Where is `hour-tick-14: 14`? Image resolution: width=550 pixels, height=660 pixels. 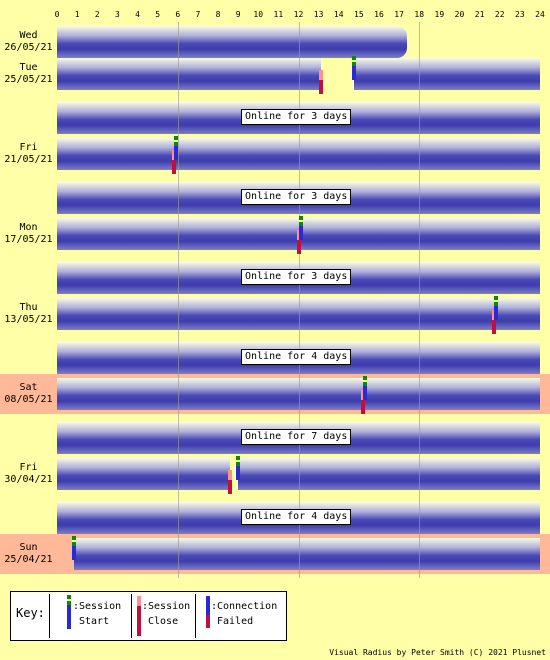 hour-tick-14: 14 is located at coordinates (338, 14).